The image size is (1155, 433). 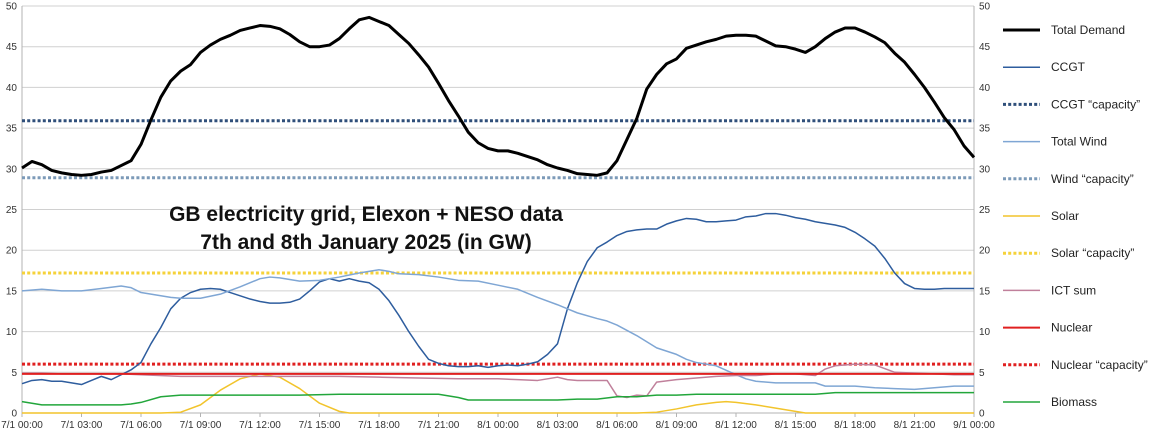 What do you see at coordinates (1068, 67) in the screenshot?
I see `legend-label-ccgt: CCGT` at bounding box center [1068, 67].